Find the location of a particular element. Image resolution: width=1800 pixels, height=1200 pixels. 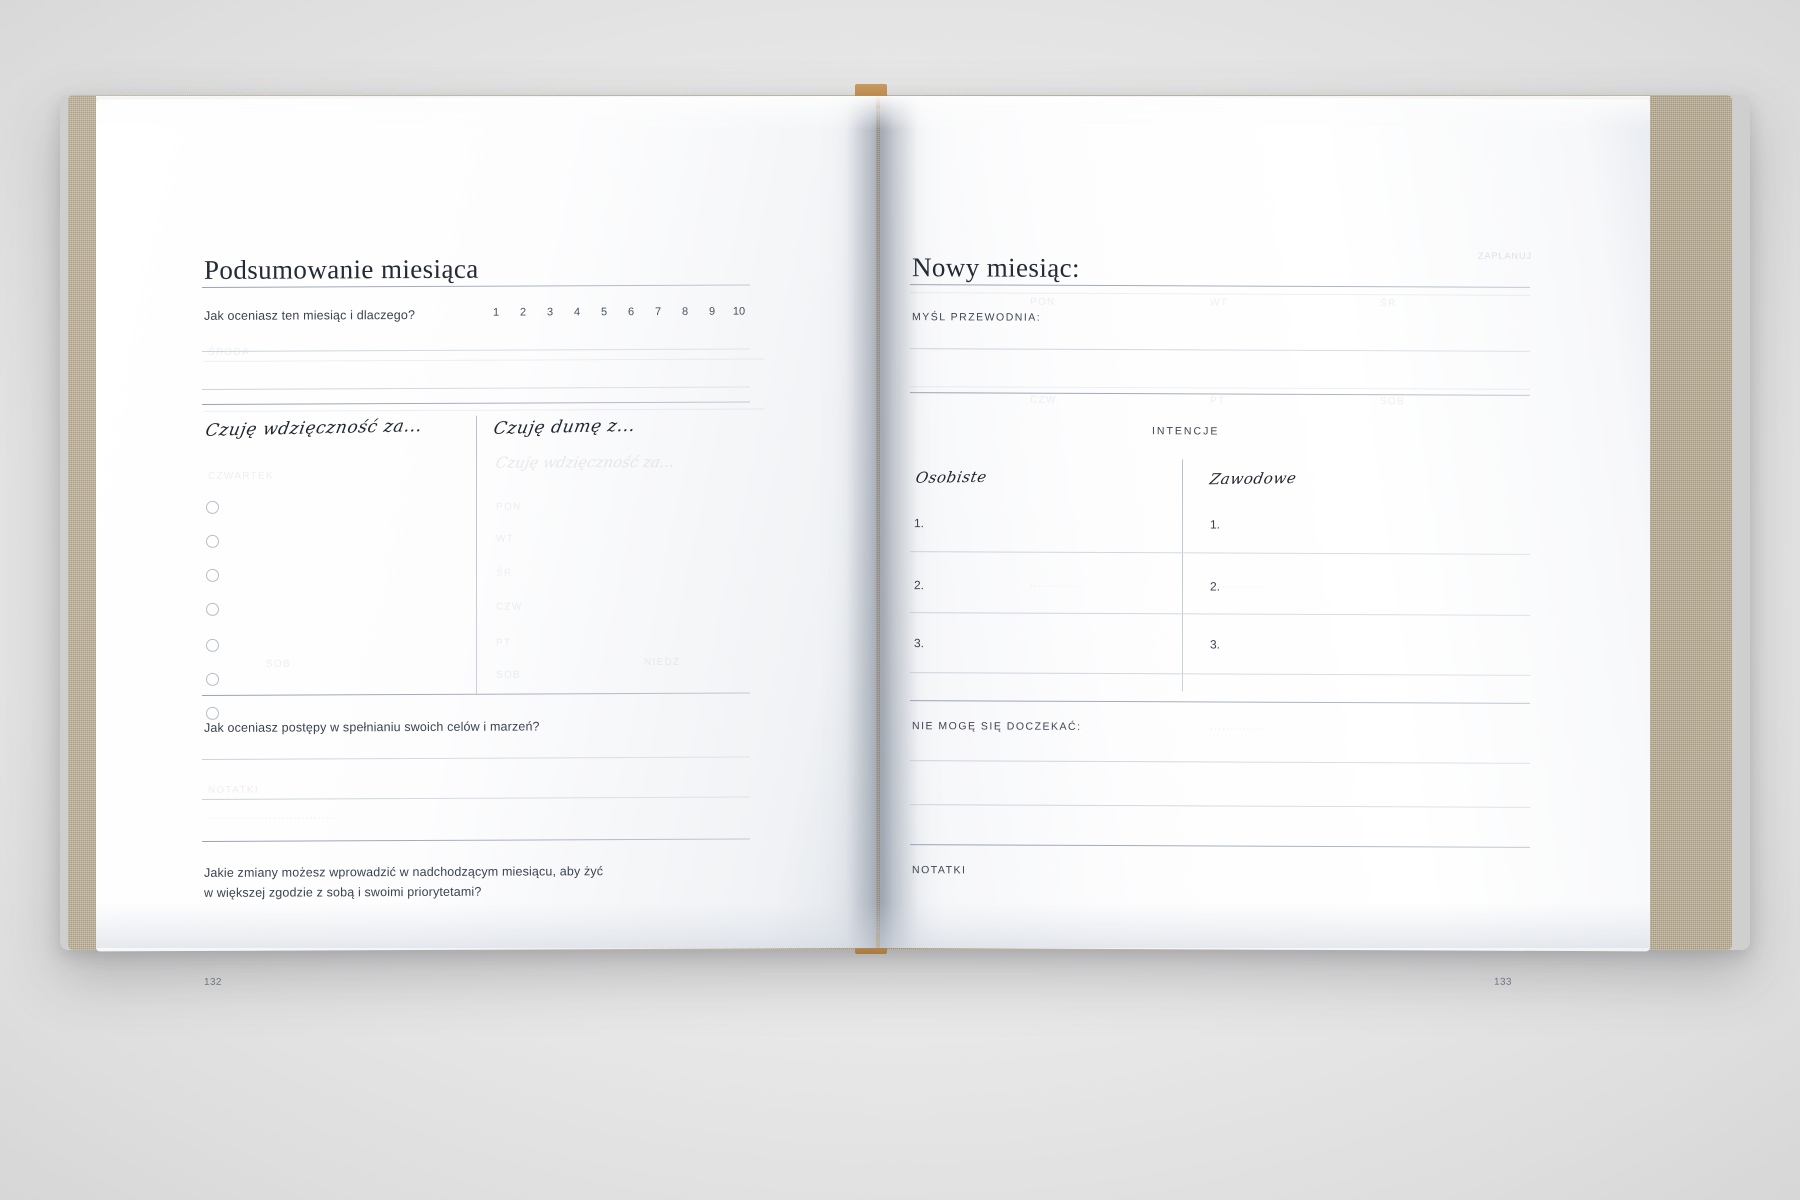

question-month-rating: Jak oceniasz ten miesiąc i dlaczego? is located at coordinates (310, 315).